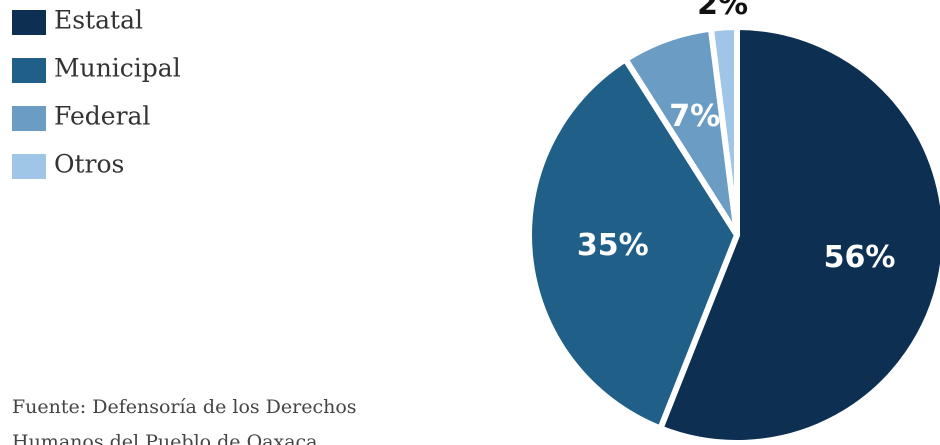 The width and height of the screenshot is (940, 445). Describe the element at coordinates (98, 20) in the screenshot. I see `legend-label: Estatal` at that location.